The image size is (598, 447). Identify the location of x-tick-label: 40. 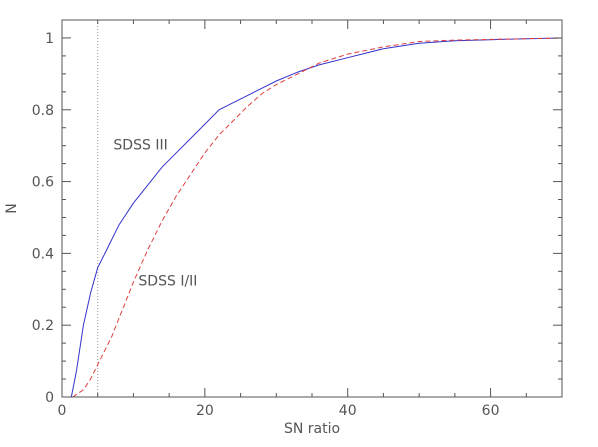
(348, 411).